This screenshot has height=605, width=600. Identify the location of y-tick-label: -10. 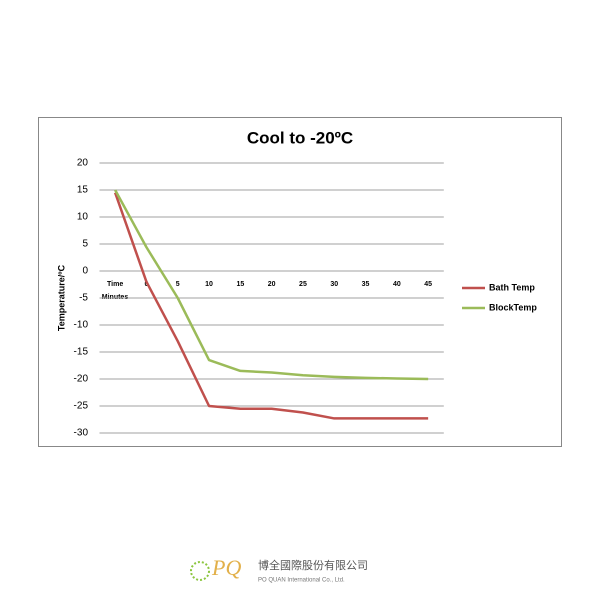
(81, 325).